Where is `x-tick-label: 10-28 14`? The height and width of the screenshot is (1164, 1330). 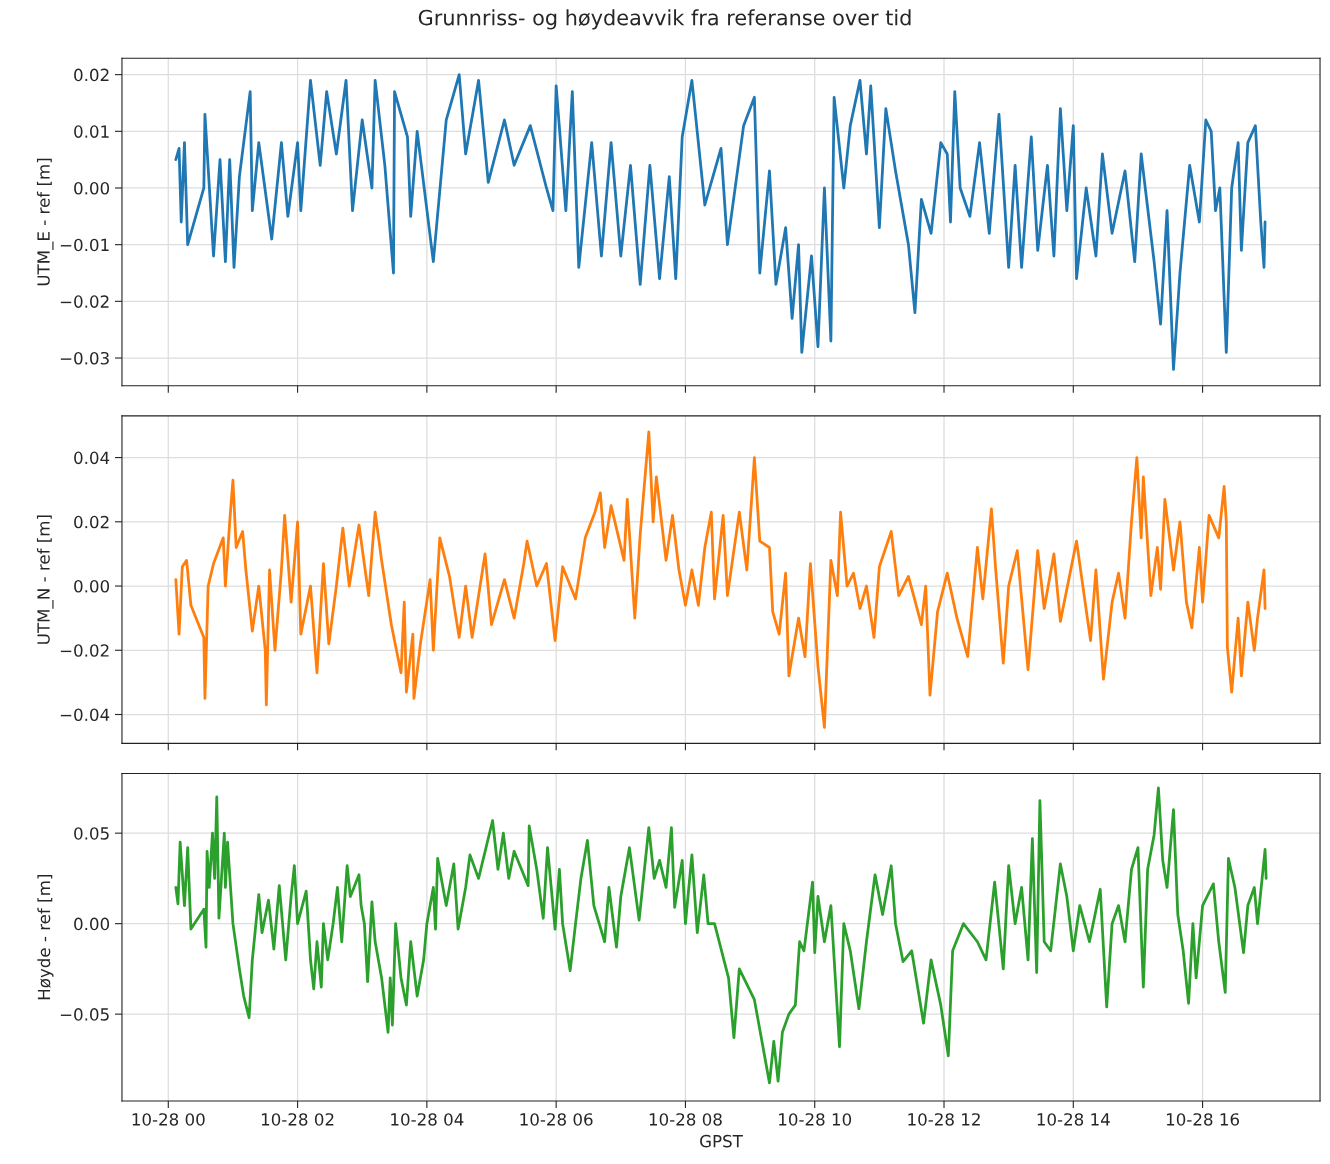
x-tick-label: 10-28 14 is located at coordinates (1073, 1119).